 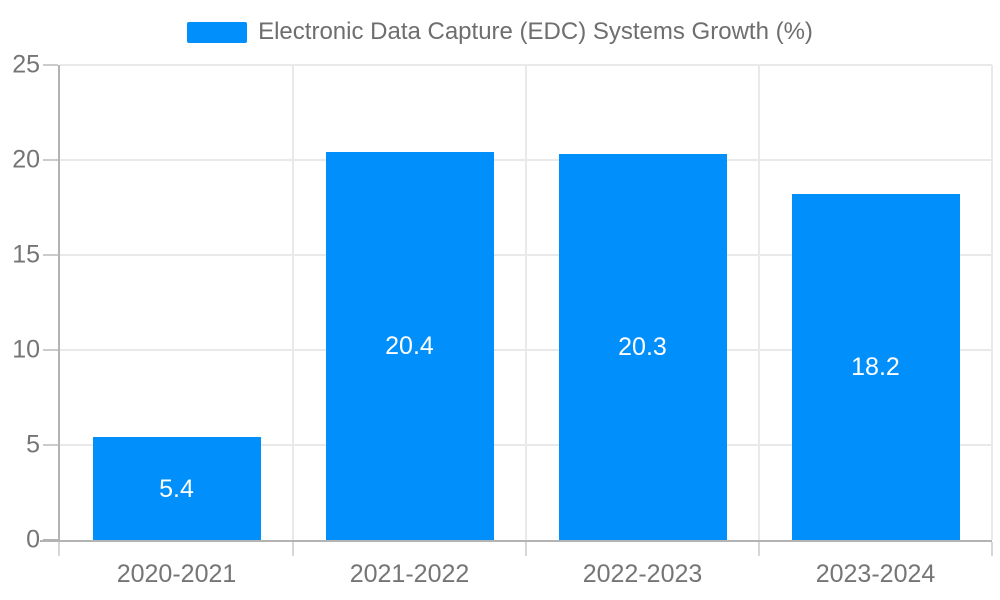 I want to click on y-axis-line, so click(x=59, y=302).